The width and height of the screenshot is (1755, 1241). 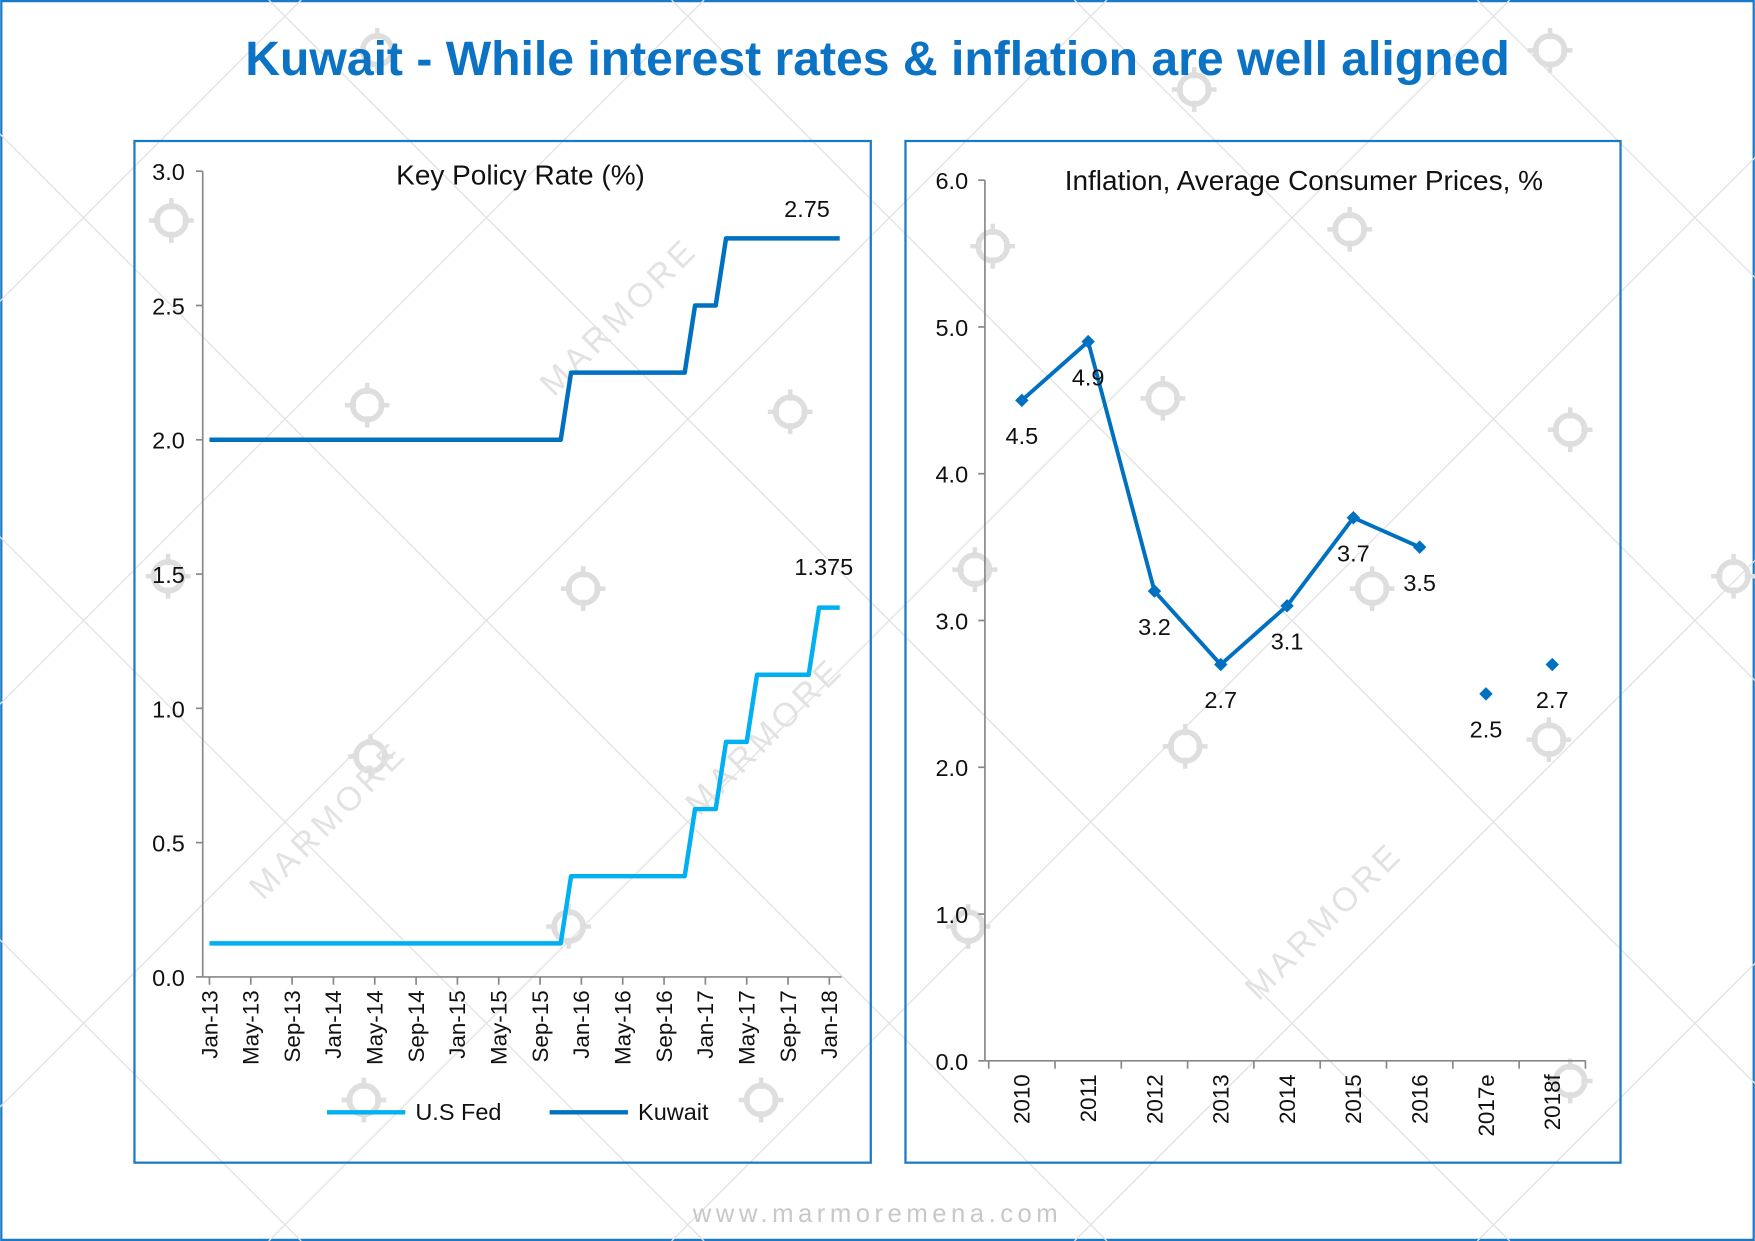 I want to click on data-label: 3.5, so click(x=1419, y=583).